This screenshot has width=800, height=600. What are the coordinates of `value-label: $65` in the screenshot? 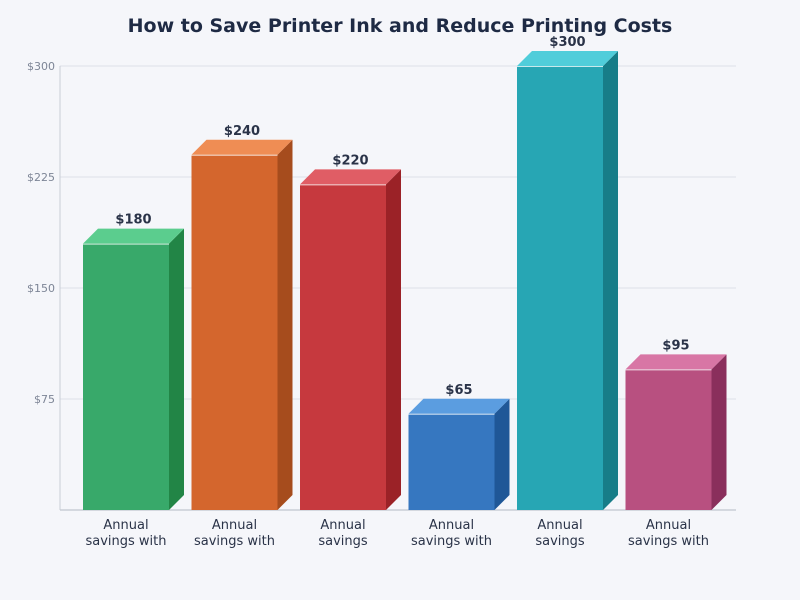 It's located at (458, 390).